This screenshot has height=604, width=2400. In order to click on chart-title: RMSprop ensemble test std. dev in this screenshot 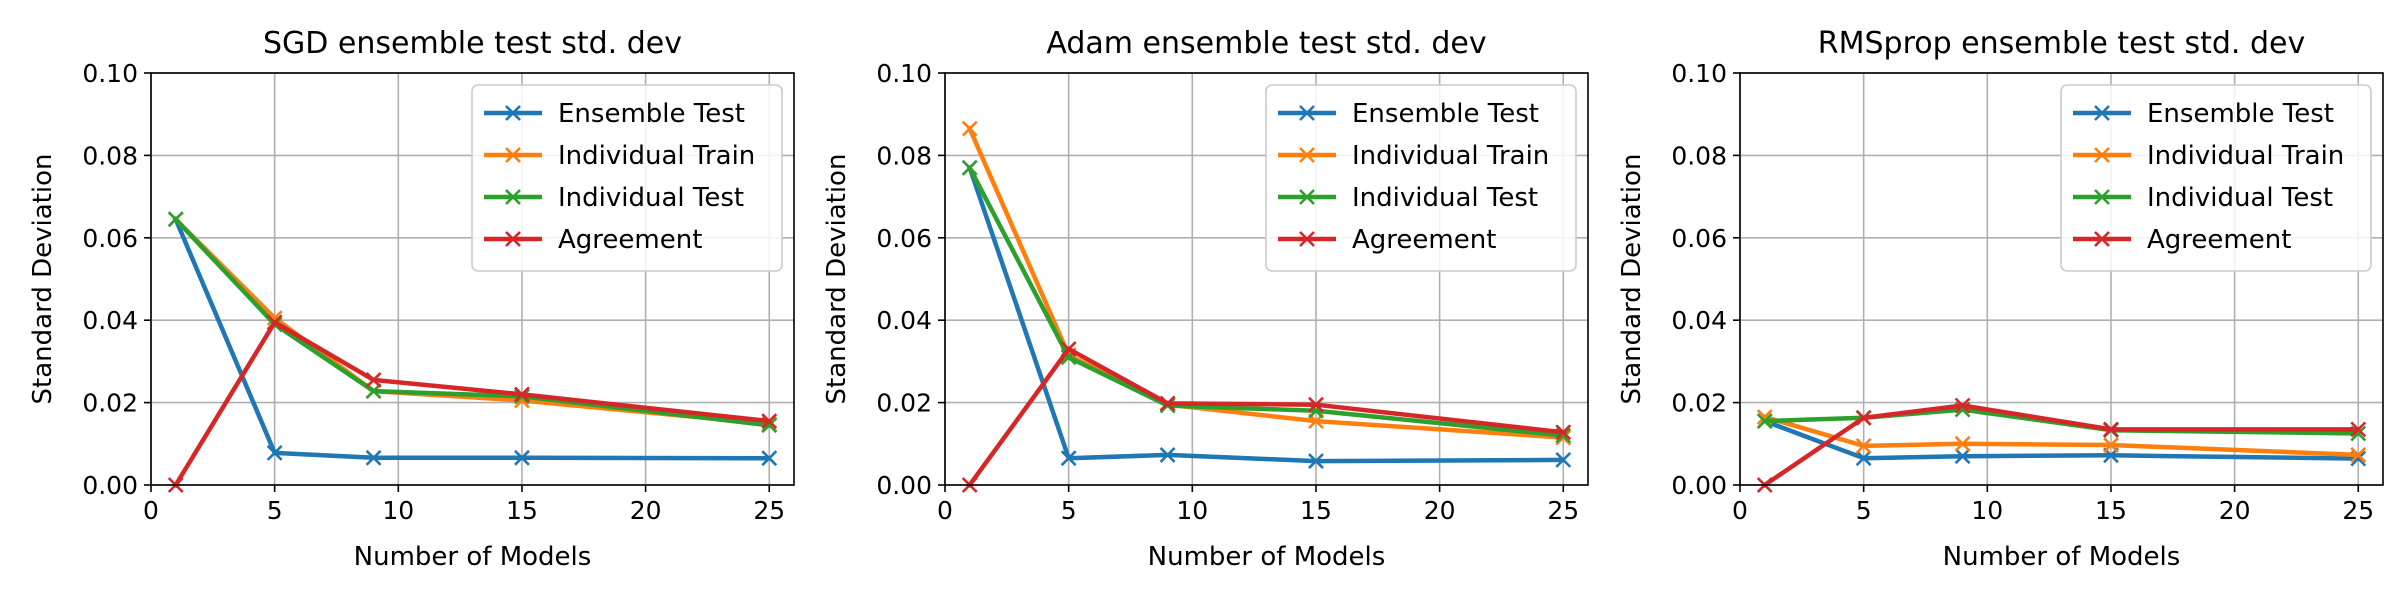, I will do `click(2062, 43)`.